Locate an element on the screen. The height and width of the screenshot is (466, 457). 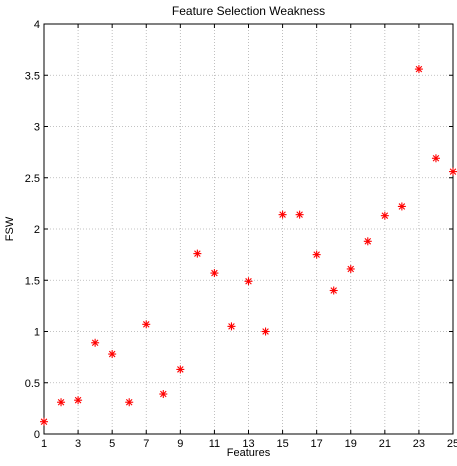
x-tick-label: 13 is located at coordinates (248, 444).